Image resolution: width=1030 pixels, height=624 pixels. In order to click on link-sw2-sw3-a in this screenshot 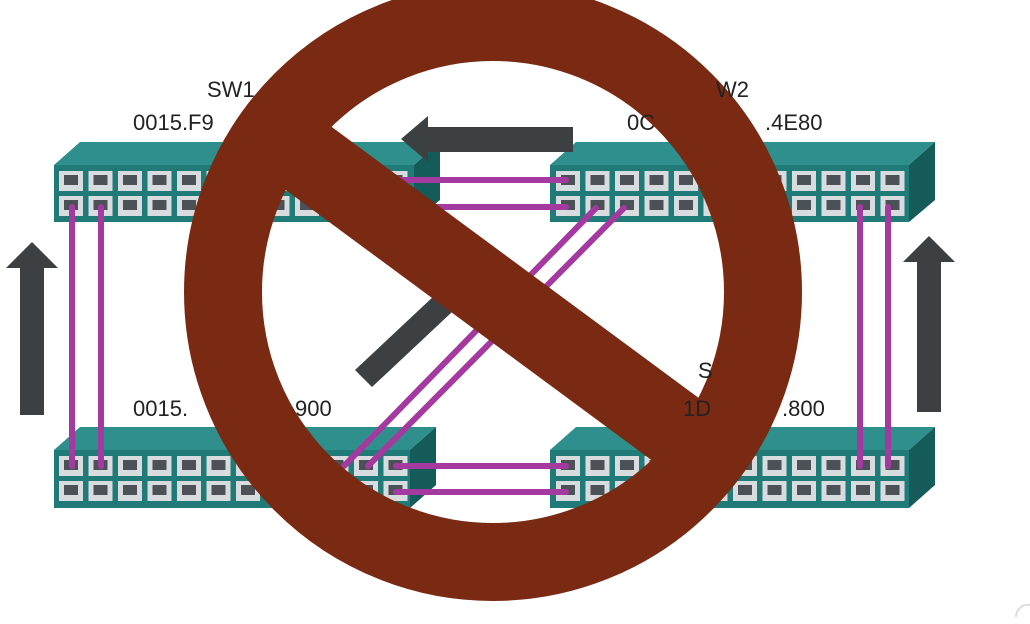, I will do `click(470, 337)`.